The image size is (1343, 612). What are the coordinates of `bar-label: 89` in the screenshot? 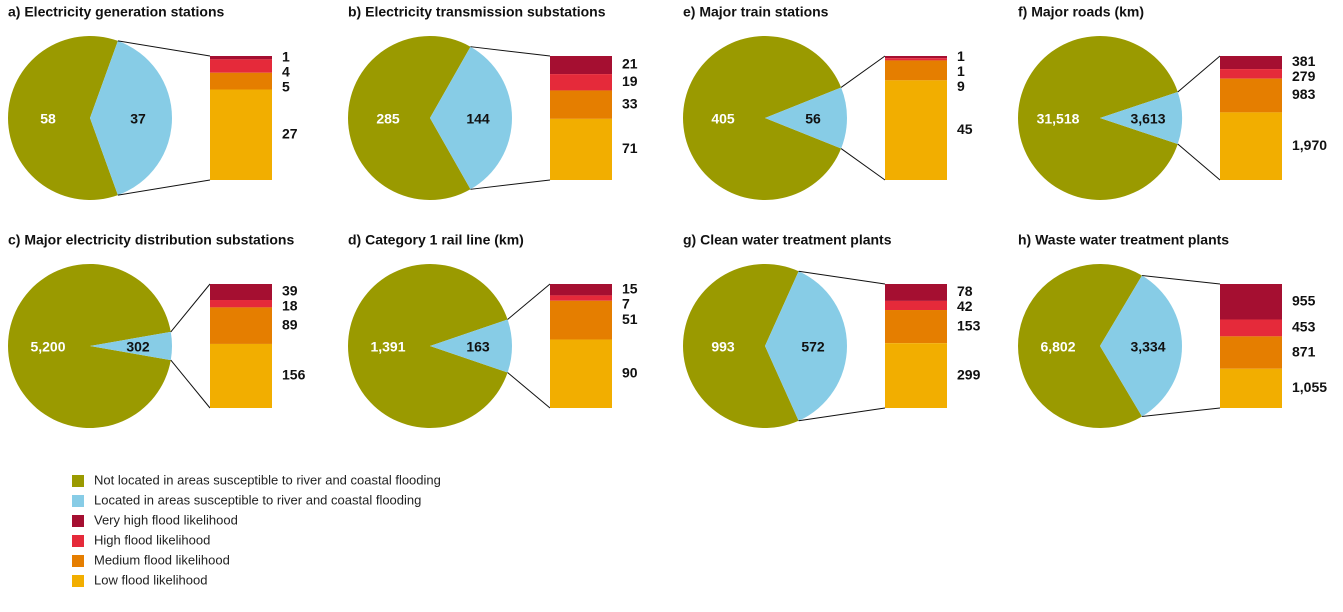 It's located at (290, 324).